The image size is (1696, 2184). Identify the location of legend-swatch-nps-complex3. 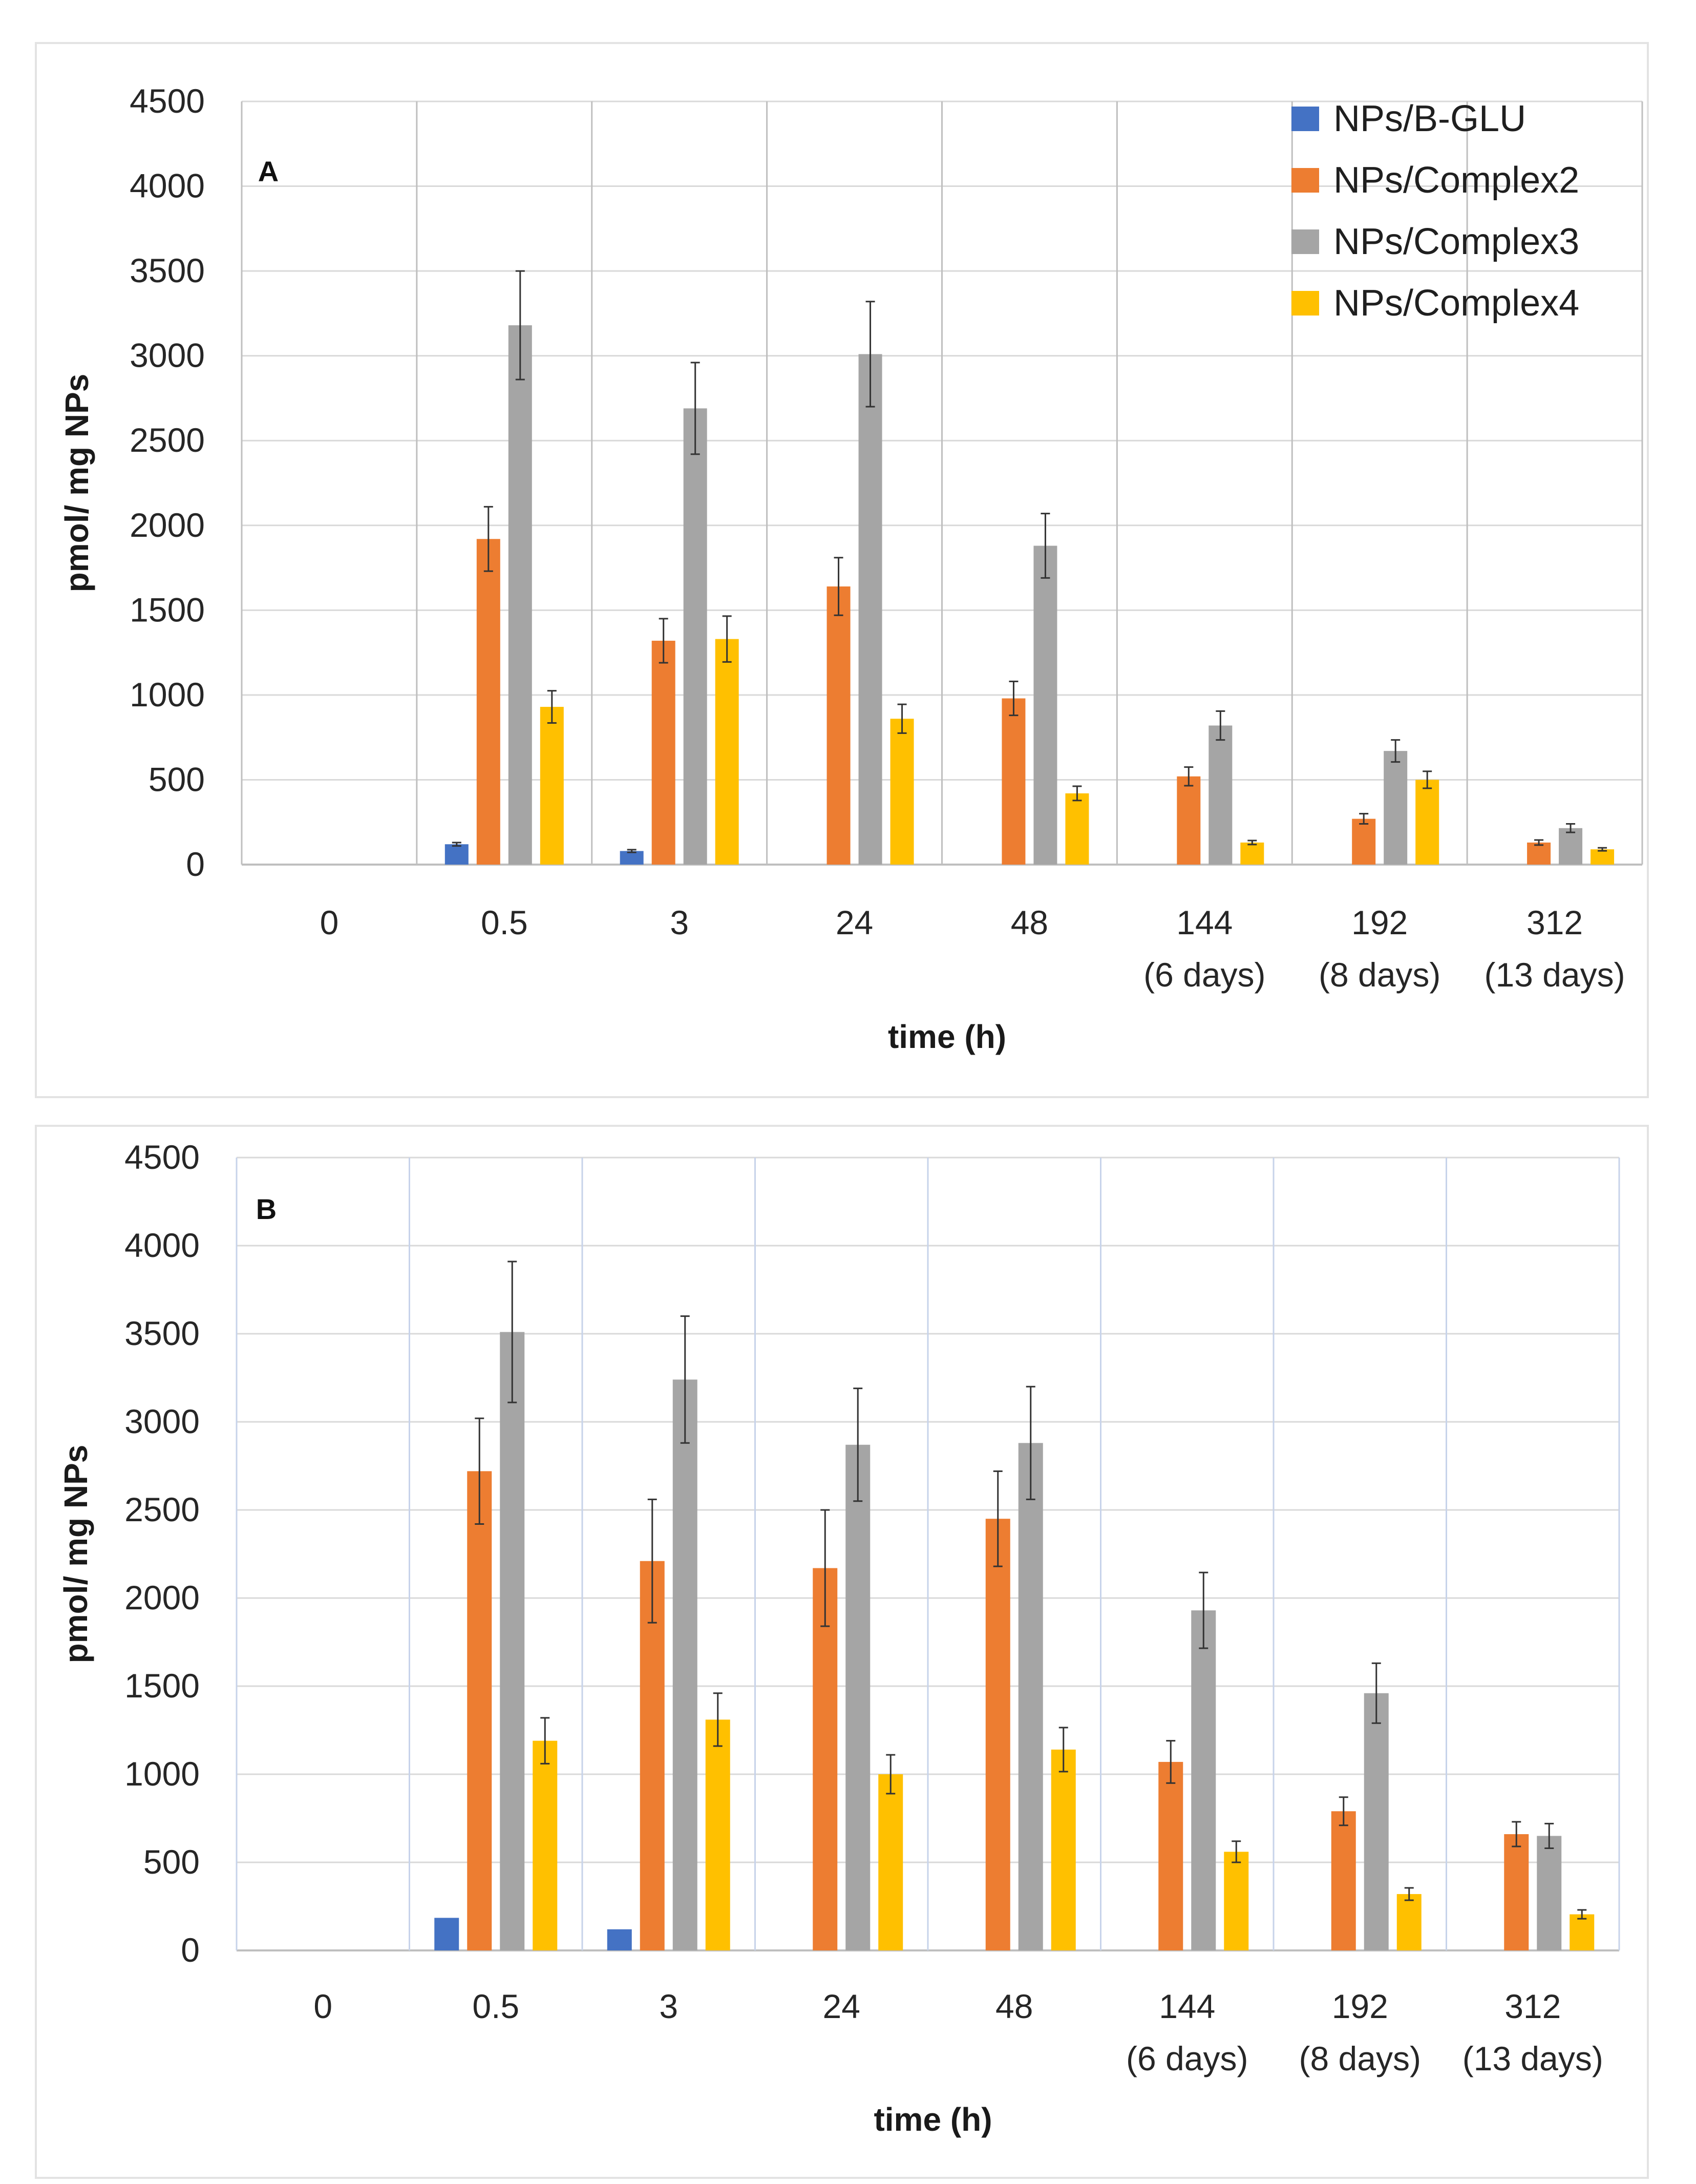
(1305, 241).